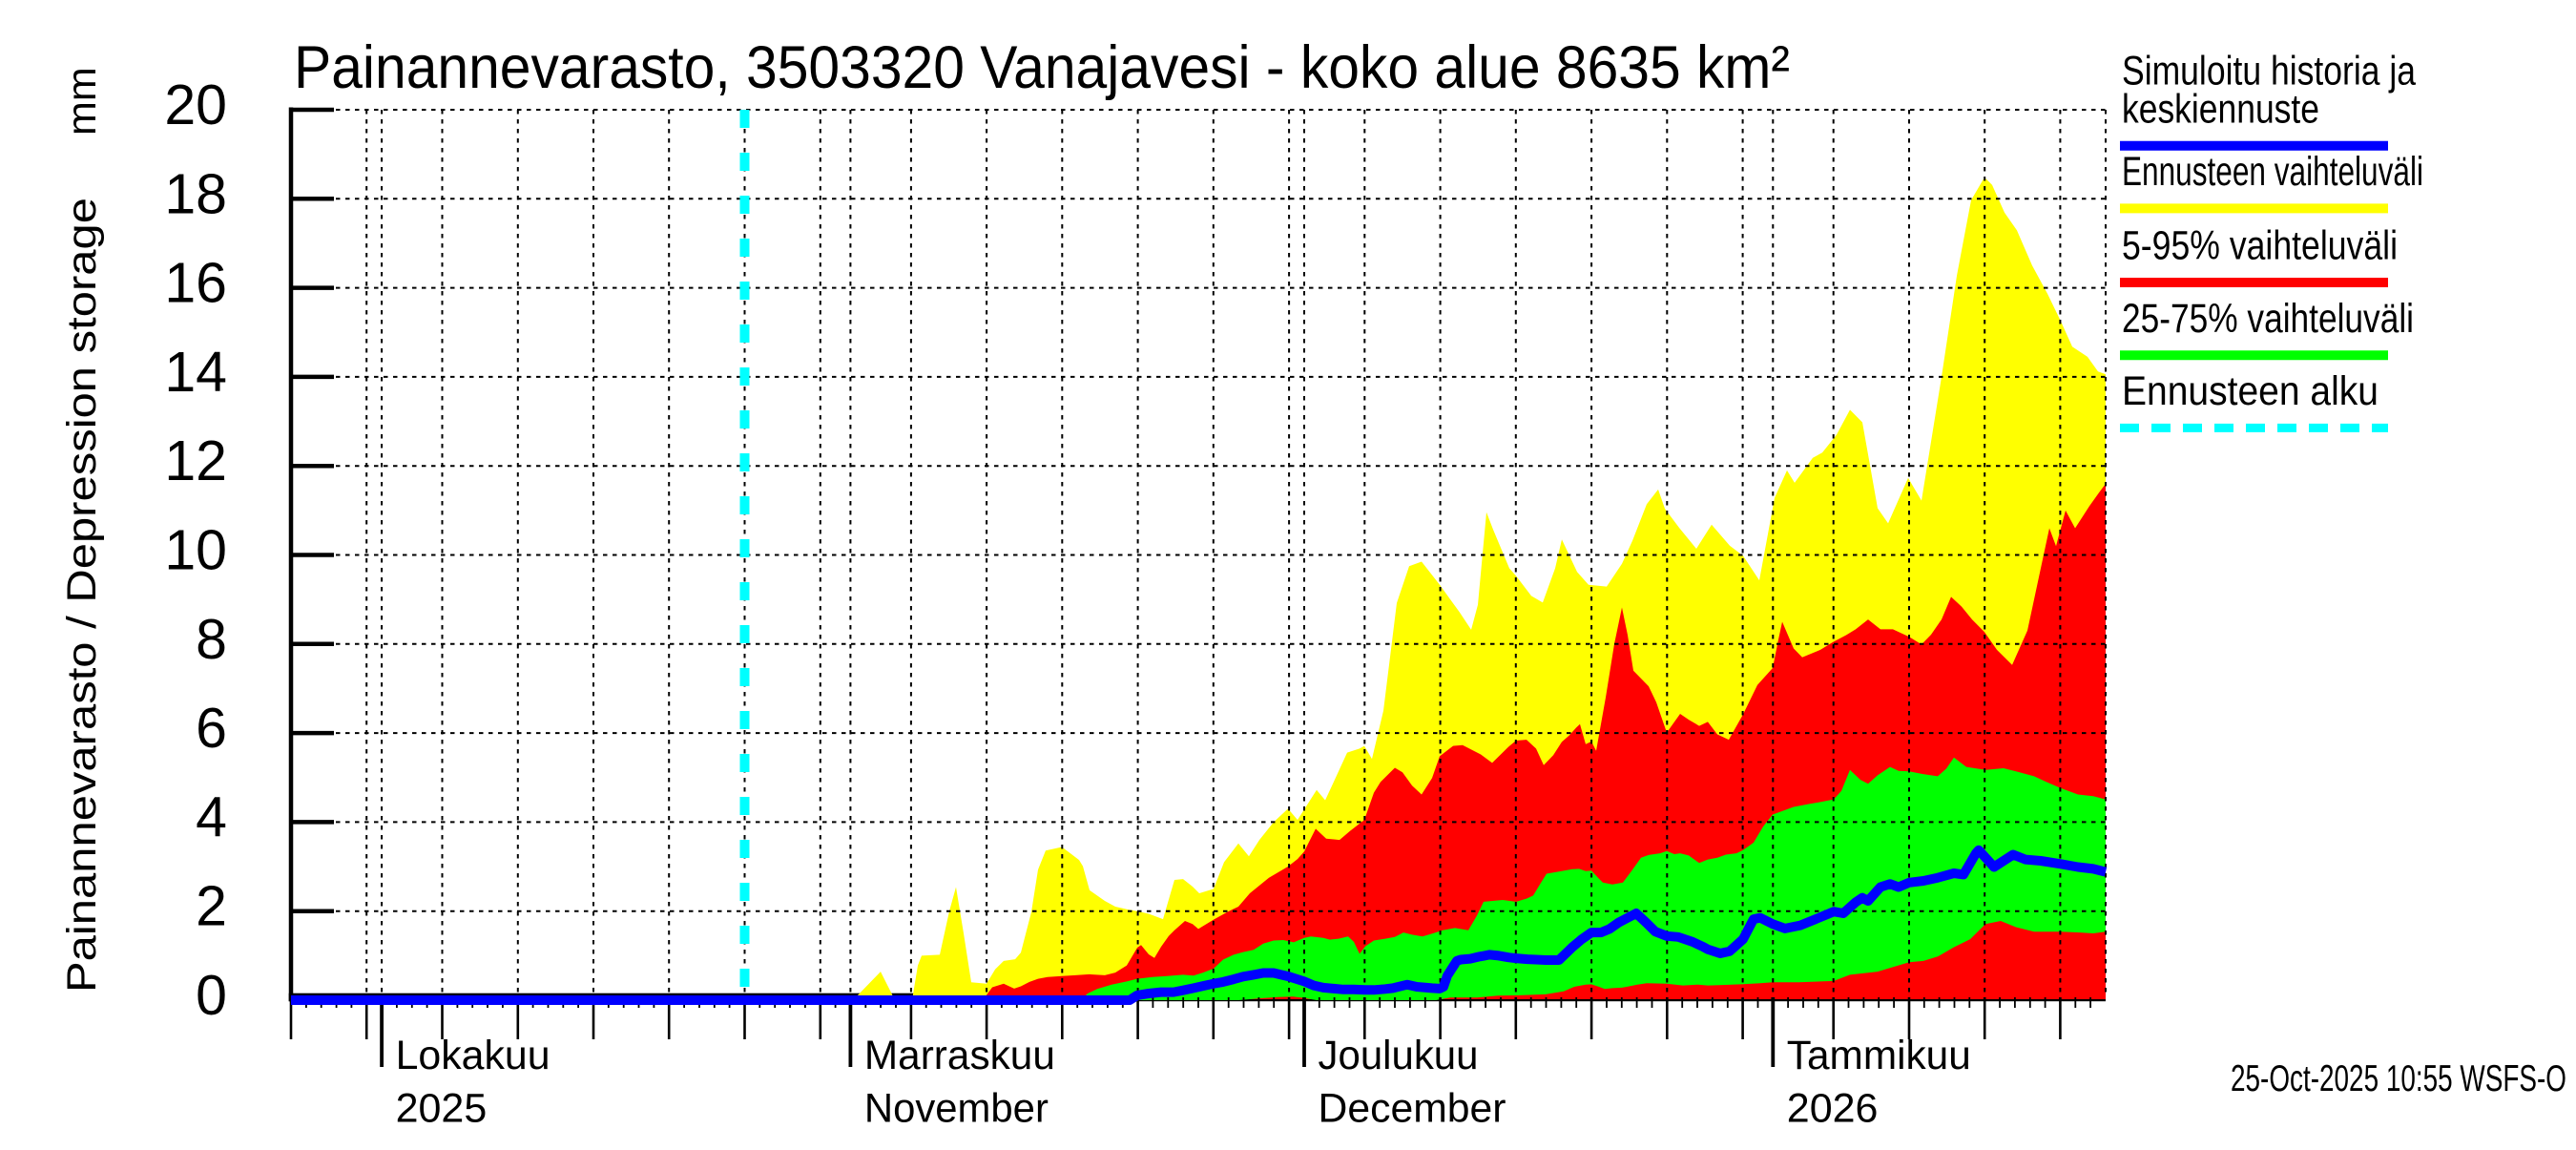 This screenshot has width=2576, height=1150. I want to click on svg-text: Marraskuu, so click(959, 1055).